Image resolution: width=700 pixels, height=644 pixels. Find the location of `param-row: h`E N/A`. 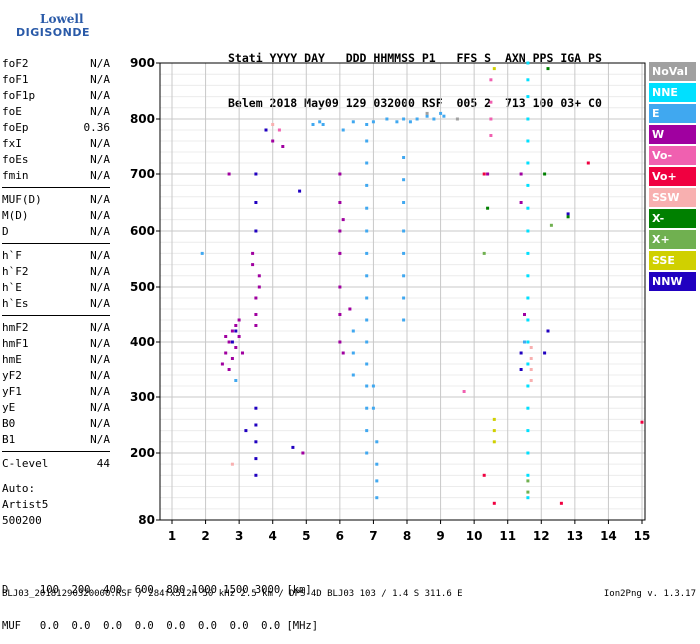

param-row: h`E N/A is located at coordinates (56, 288).